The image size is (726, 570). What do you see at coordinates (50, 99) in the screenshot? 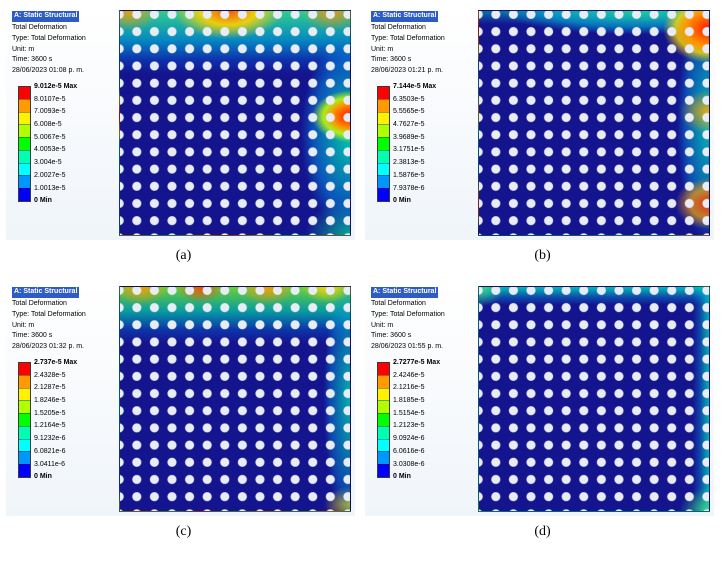
I see `legend-value-label: 8.0107e-5` at bounding box center [50, 99].